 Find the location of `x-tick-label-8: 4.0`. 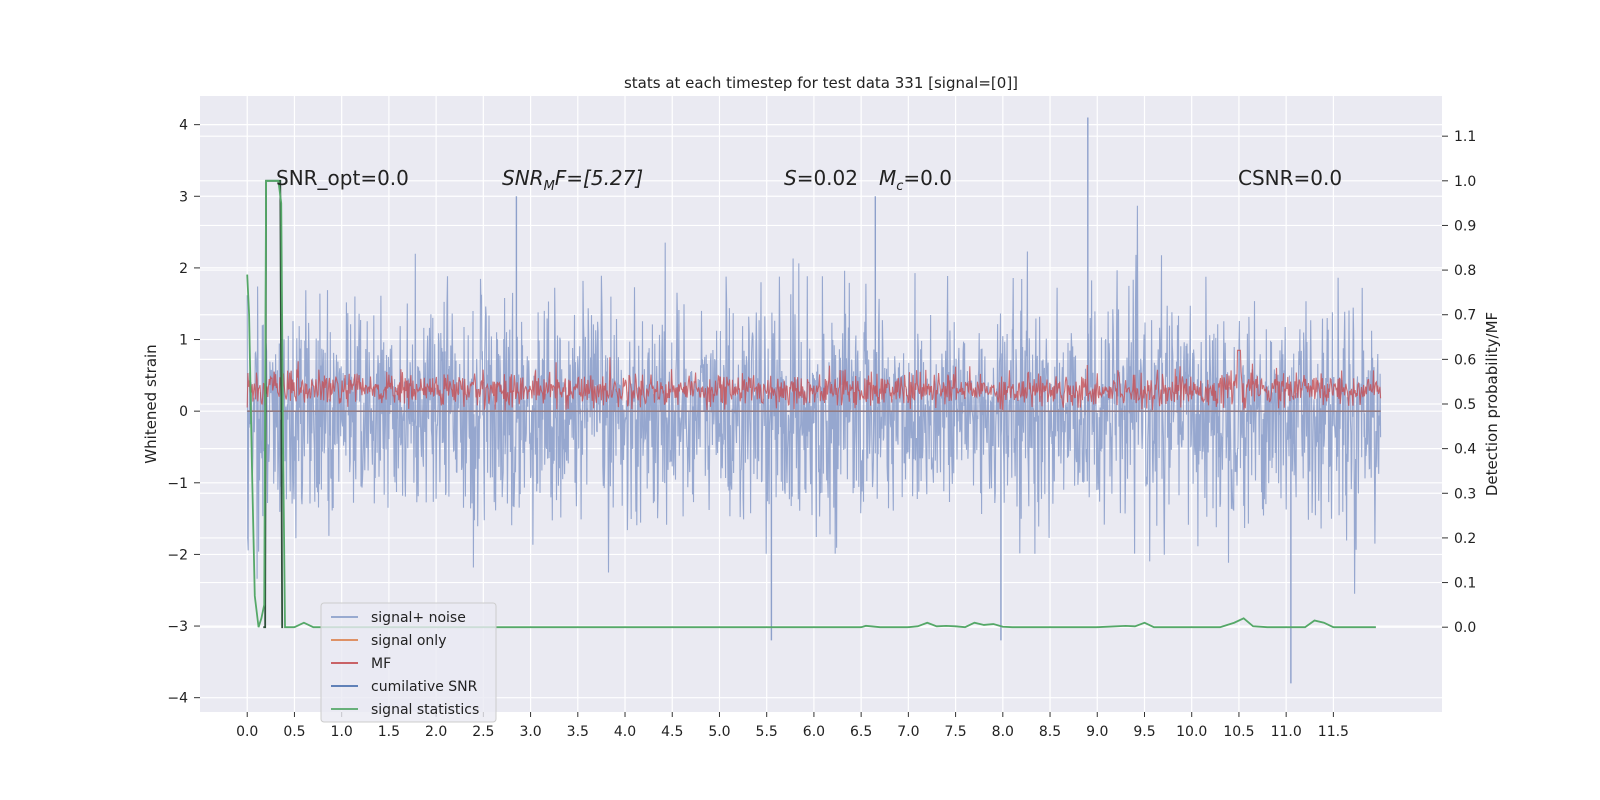

x-tick-label-8: 4.0 is located at coordinates (625, 732).